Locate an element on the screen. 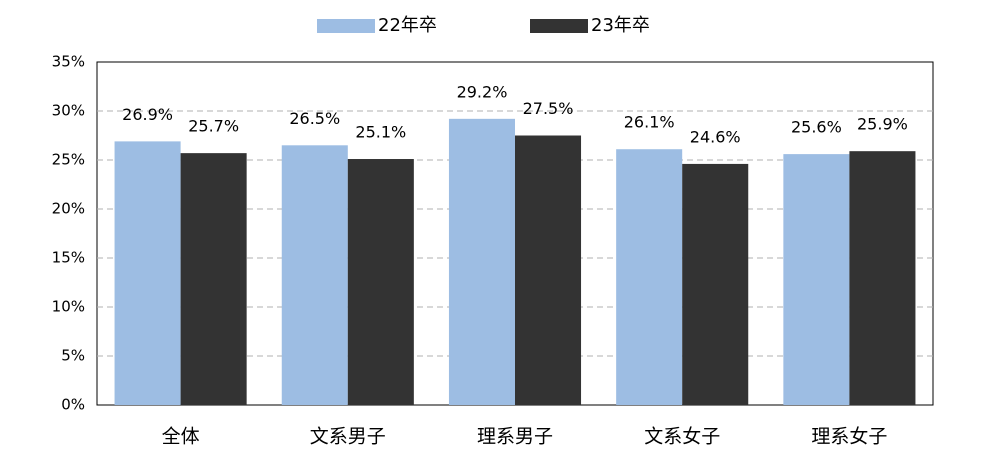 The image size is (982, 460). y-tick-label: 30% is located at coordinates (68, 111).